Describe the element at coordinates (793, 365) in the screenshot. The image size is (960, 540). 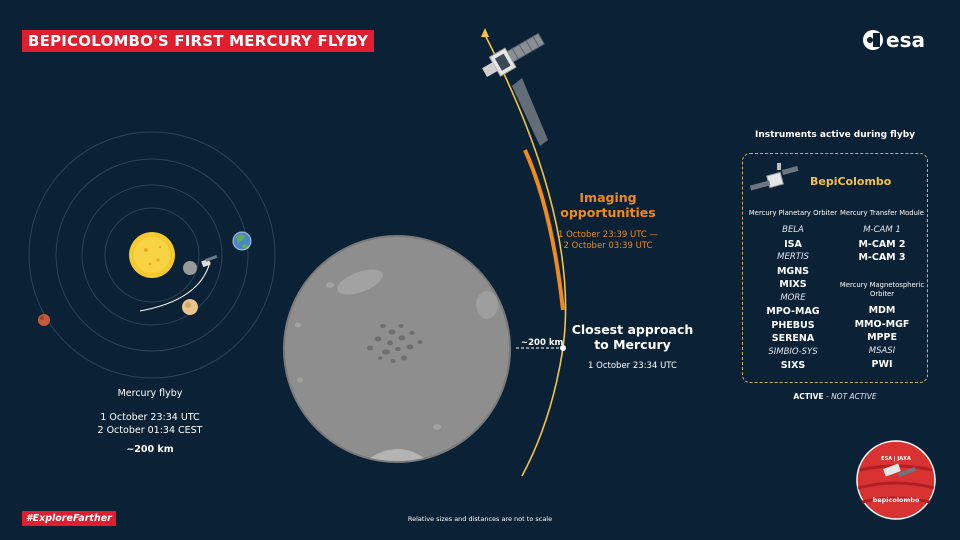
I see `instrument-item: SIXS` at that location.